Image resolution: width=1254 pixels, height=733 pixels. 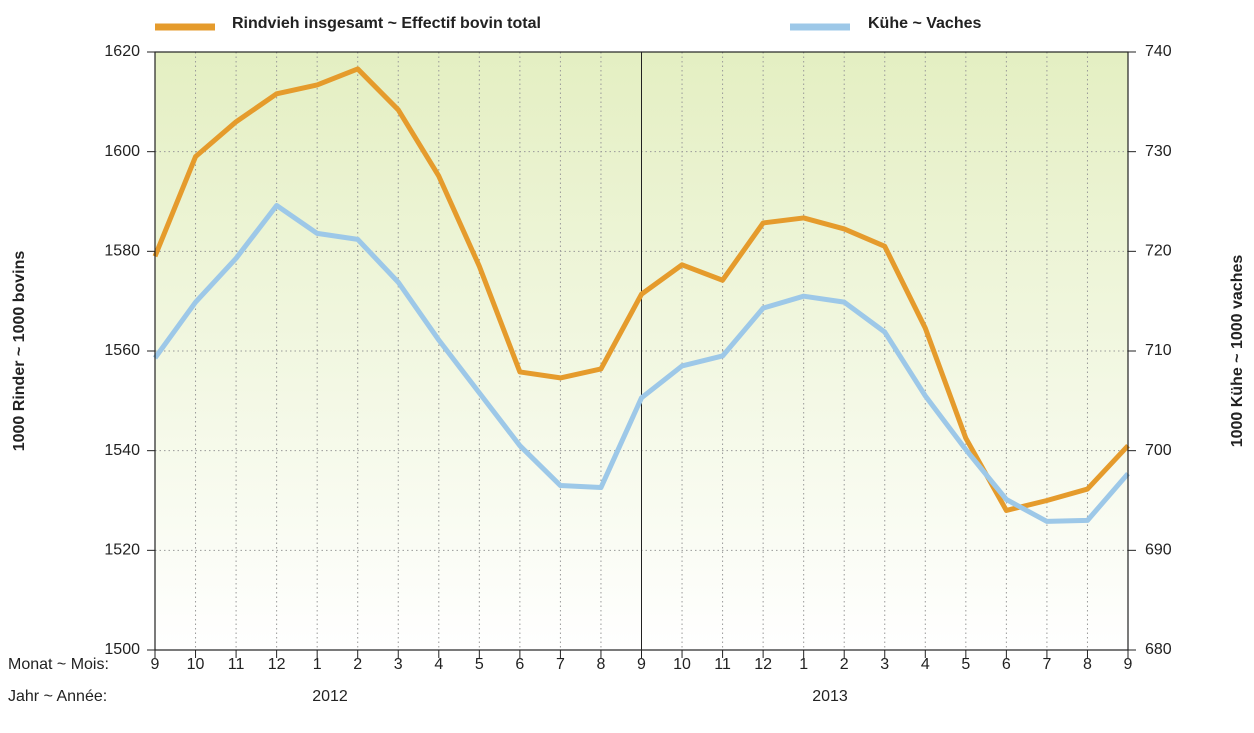 What do you see at coordinates (122, 251) in the screenshot?
I see `y-tick-label: 1580` at bounding box center [122, 251].